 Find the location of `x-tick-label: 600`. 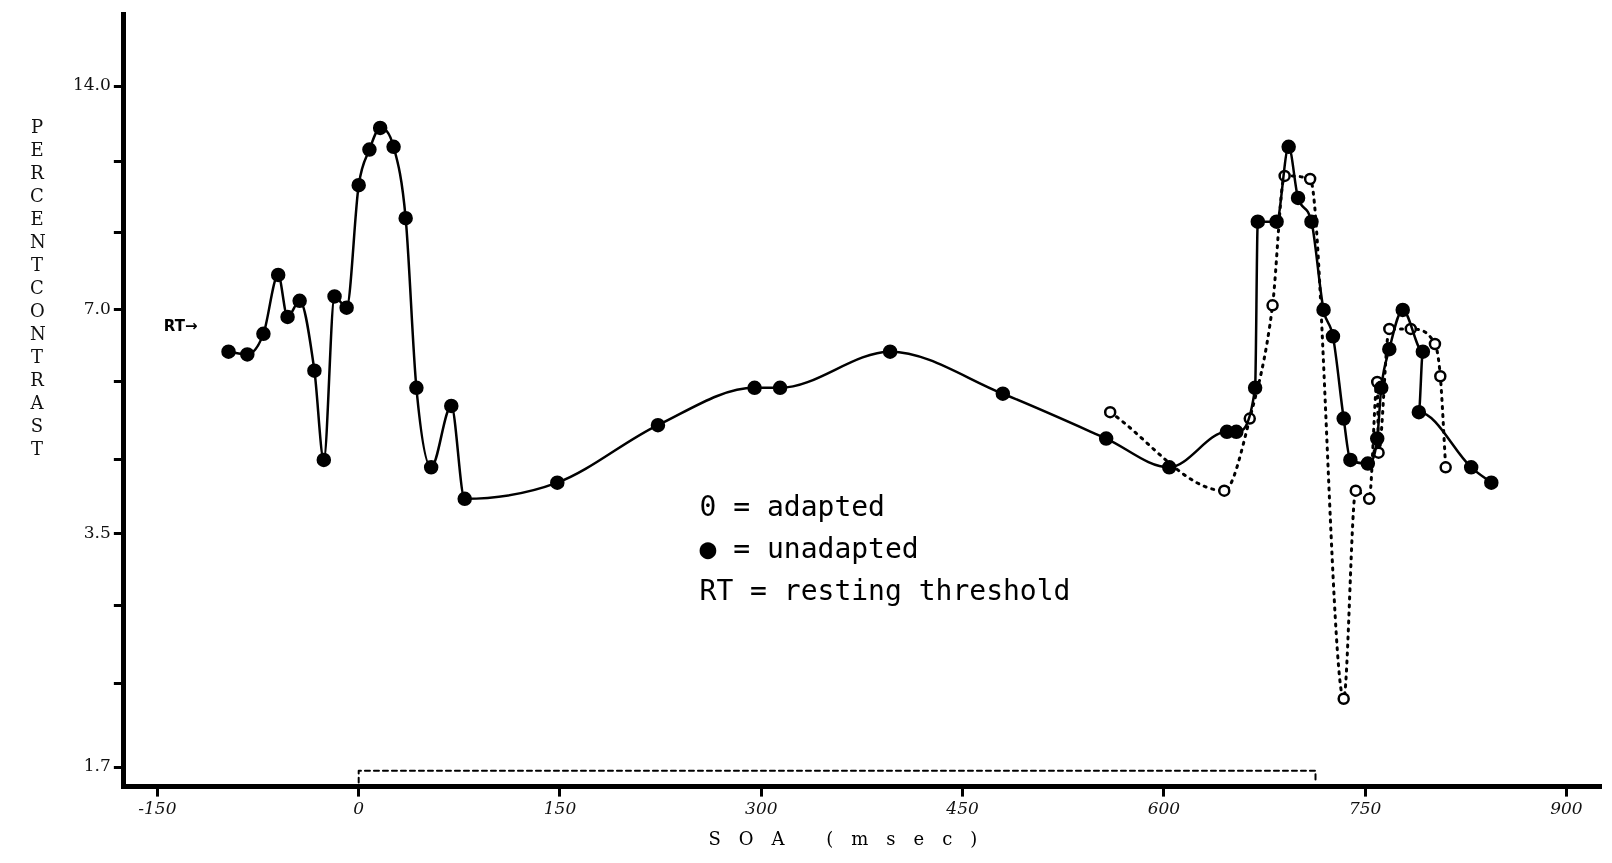

x-tick-label: 600 is located at coordinates (1164, 808).